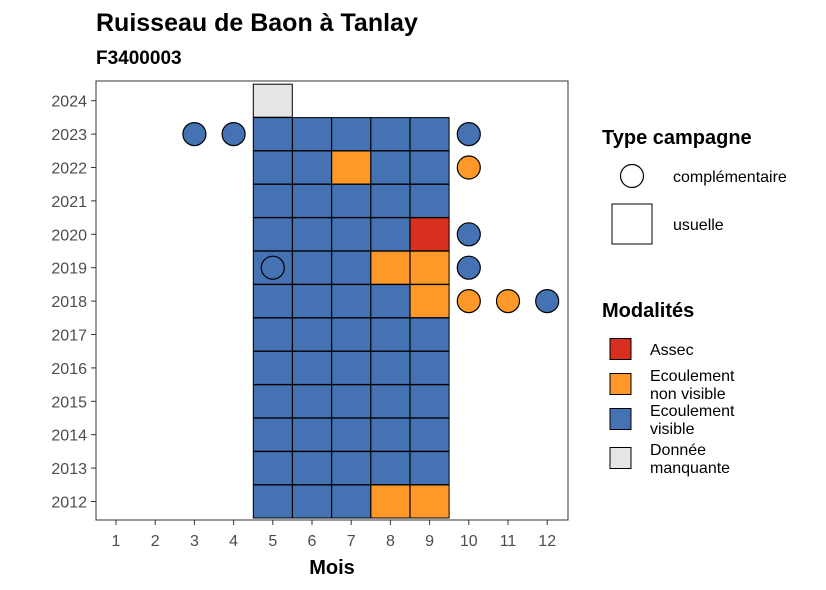 The height and width of the screenshot is (590, 826). What do you see at coordinates (508, 541) in the screenshot?
I see `x-tick-label-11: 11` at bounding box center [508, 541].